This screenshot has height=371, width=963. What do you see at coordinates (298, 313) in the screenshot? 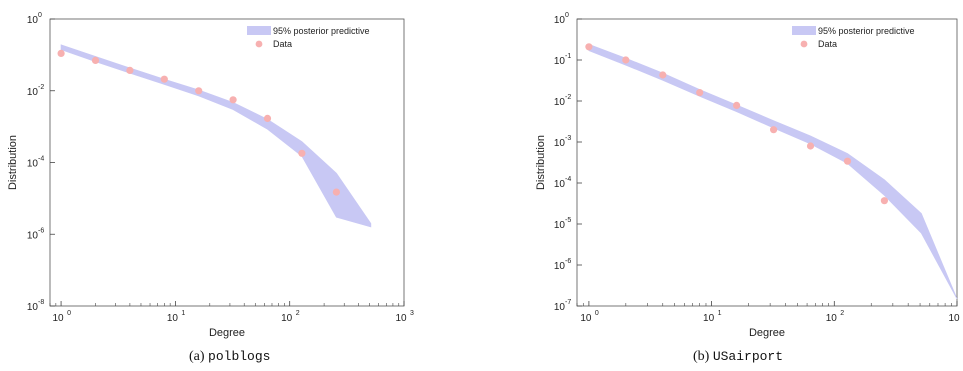
I see `panel-a-xtick-exponent: 2` at bounding box center [298, 313].